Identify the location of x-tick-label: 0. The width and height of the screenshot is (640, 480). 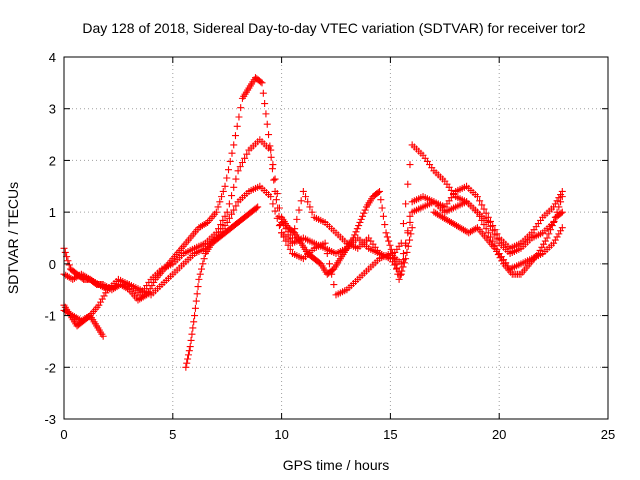
(63, 434).